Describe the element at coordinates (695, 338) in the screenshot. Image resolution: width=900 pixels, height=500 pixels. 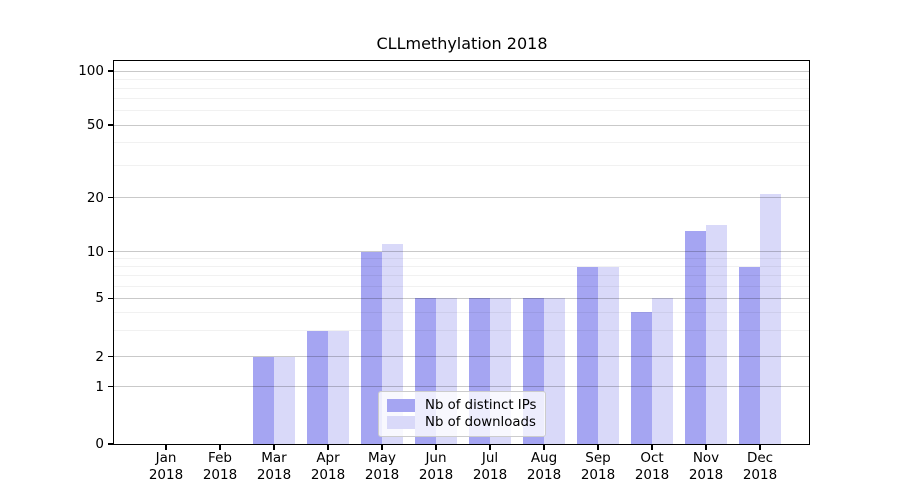
I see `bar-distinct-ips-nov` at that location.